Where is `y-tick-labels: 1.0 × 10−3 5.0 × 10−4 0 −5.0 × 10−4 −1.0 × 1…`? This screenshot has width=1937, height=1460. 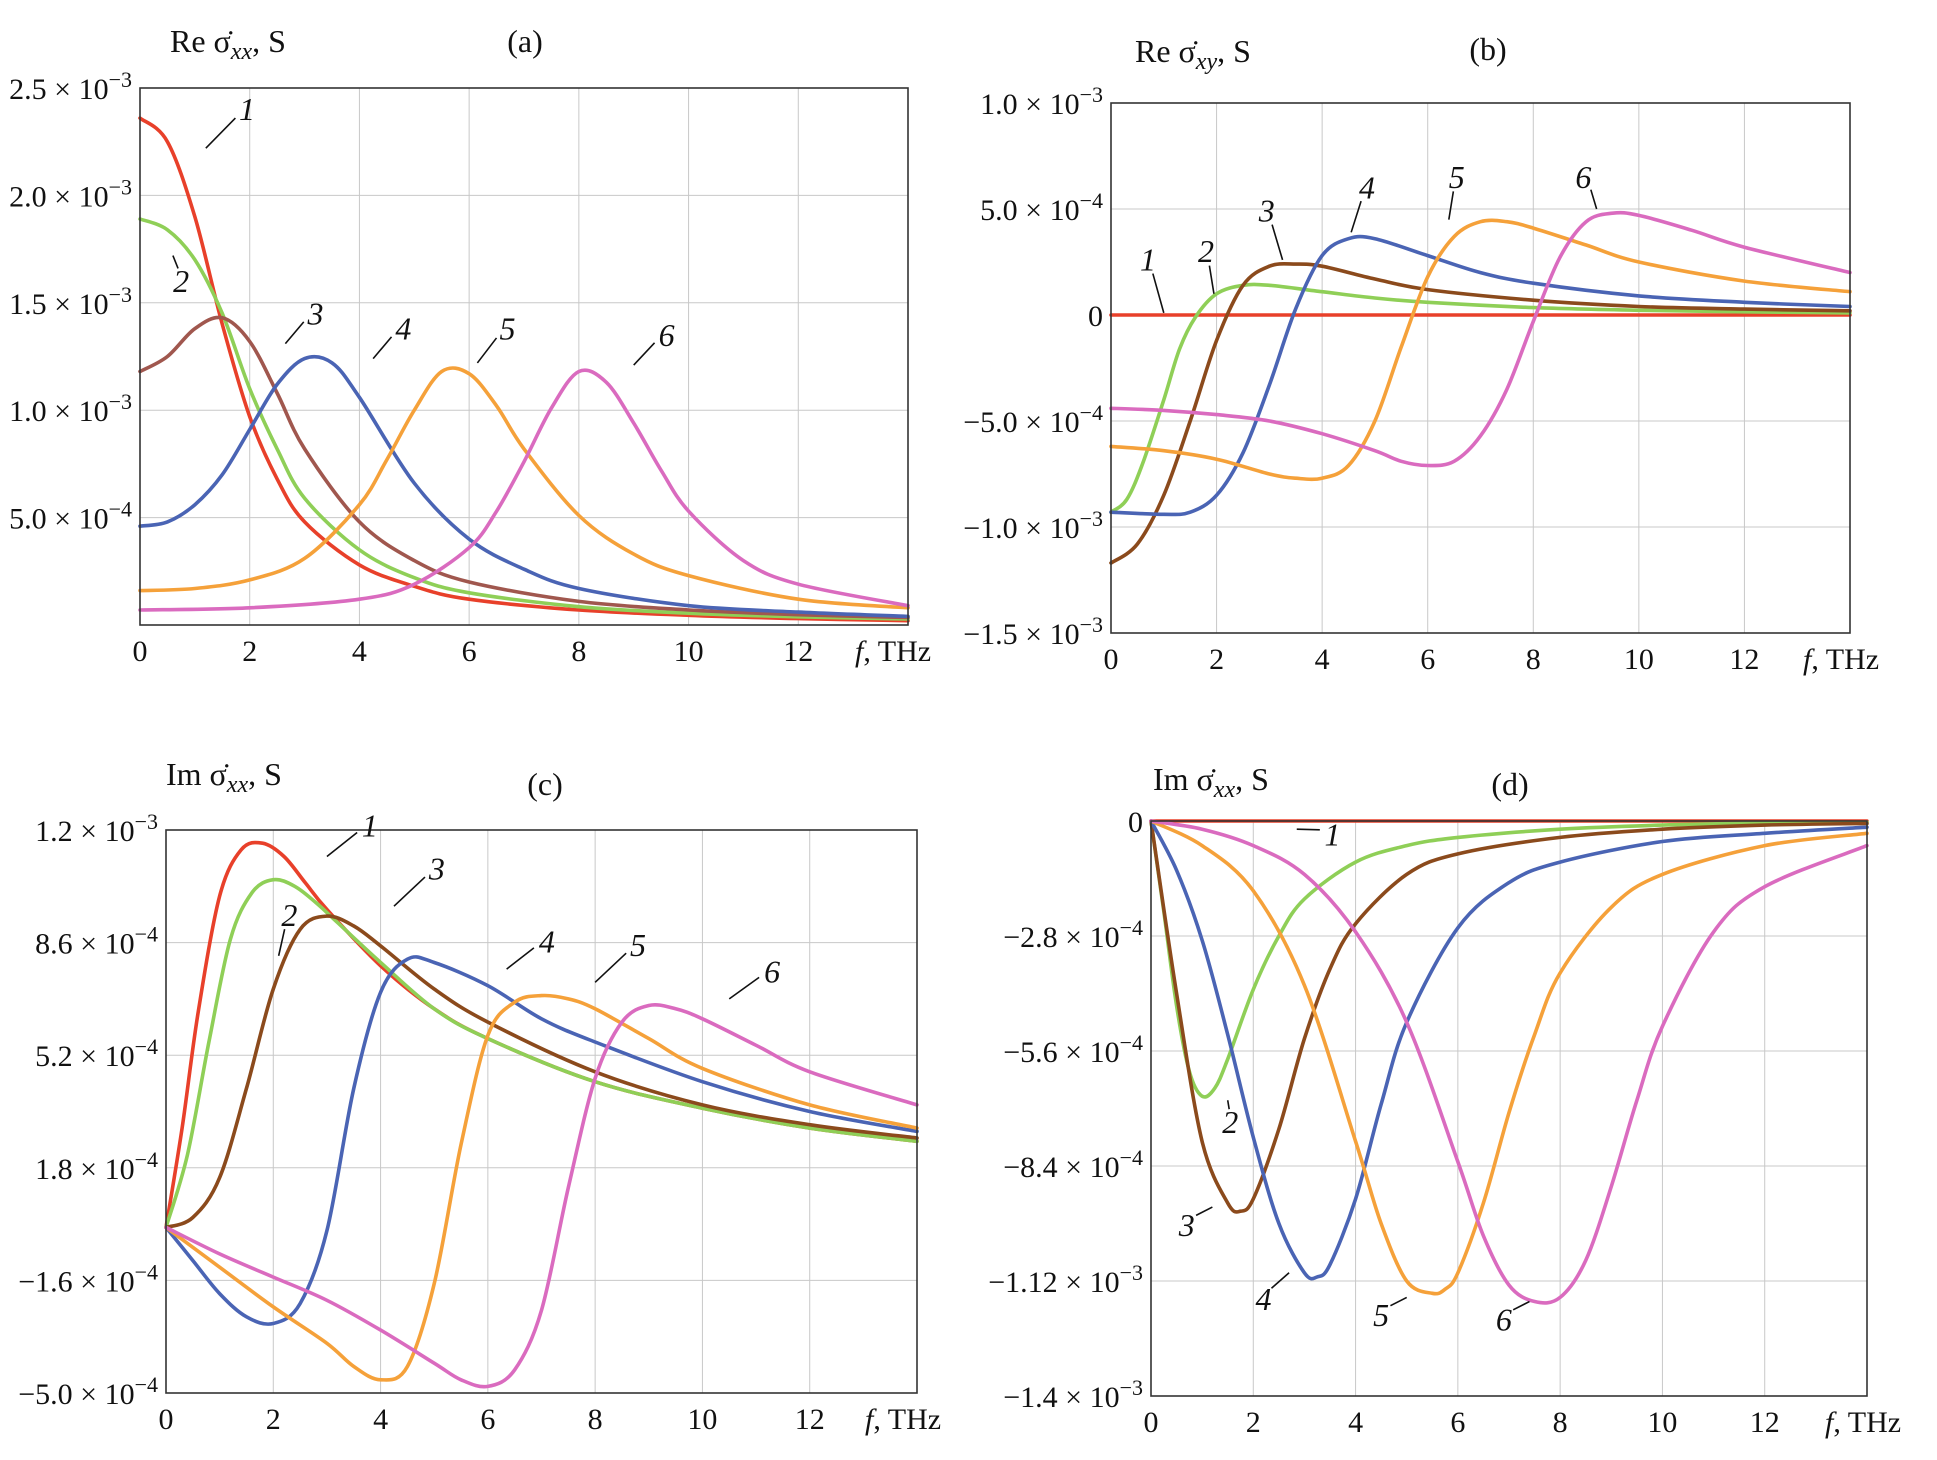
y-tick-labels: 1.0 × 10−3 5.0 × 10−4 0 −5.0 × 10−4 −1.0 × 1… is located at coordinates (1033, 366).